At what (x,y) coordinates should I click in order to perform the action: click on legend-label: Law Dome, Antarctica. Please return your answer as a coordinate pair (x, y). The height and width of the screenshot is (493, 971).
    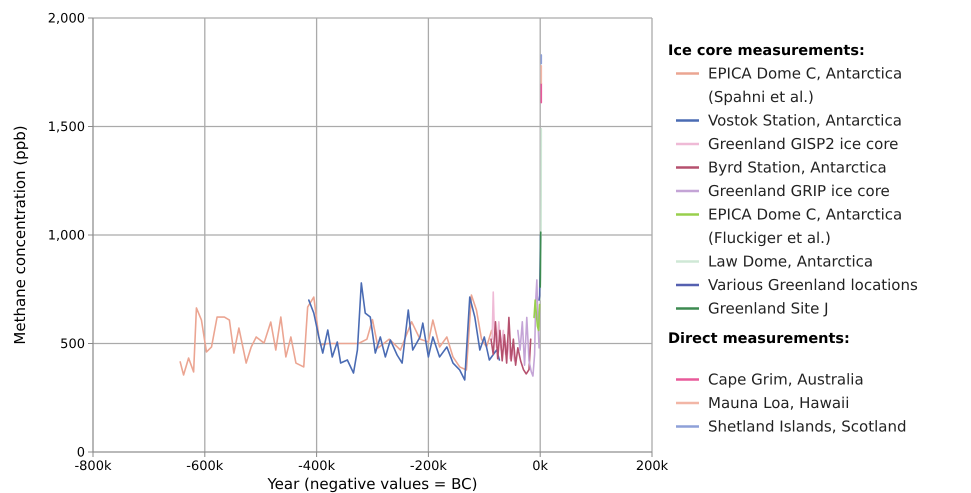
    Looking at the image, I should click on (791, 261).